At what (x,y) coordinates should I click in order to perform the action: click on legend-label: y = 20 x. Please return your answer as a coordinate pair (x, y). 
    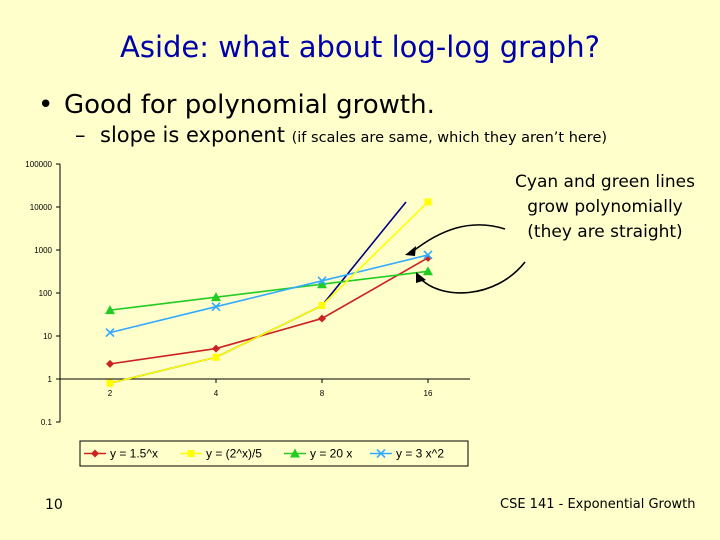
    Looking at the image, I should click on (331, 454).